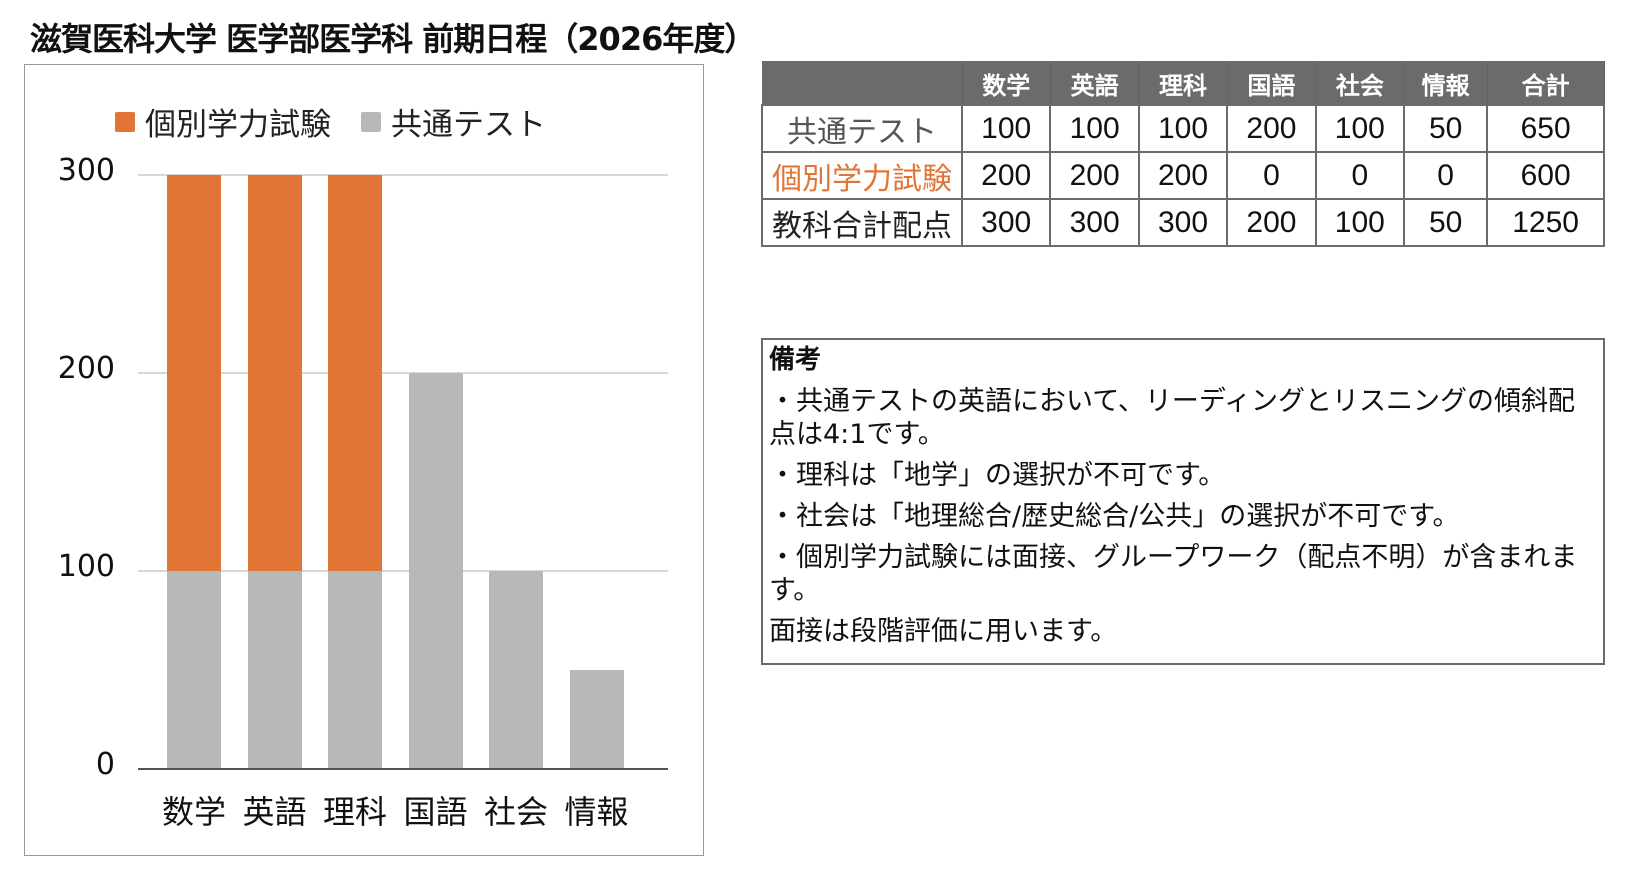 This screenshot has width=1628, height=874. I want to click on table-row-individual: 個別学力試験 200 200 200 0 0 0 600, so click(1183, 175).